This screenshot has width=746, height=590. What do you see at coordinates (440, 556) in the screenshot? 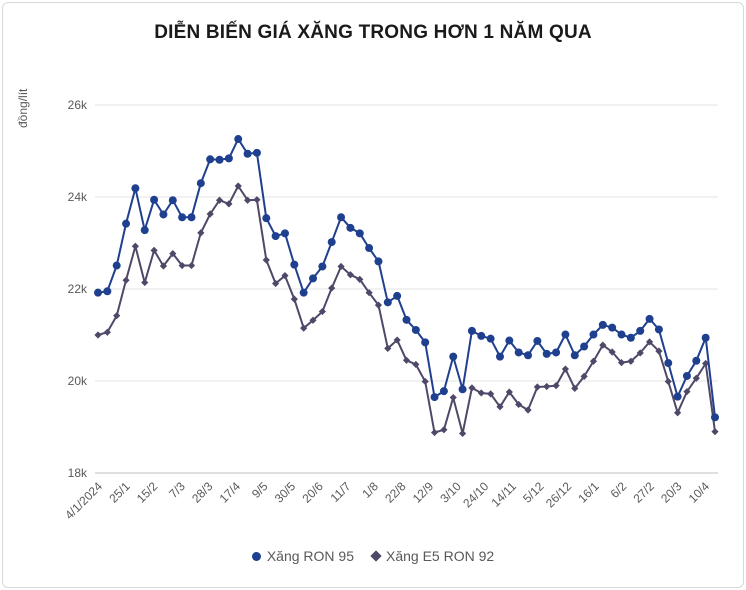
I see `legend-label-e5ron92: Xăng E5 RON 92` at bounding box center [440, 556].